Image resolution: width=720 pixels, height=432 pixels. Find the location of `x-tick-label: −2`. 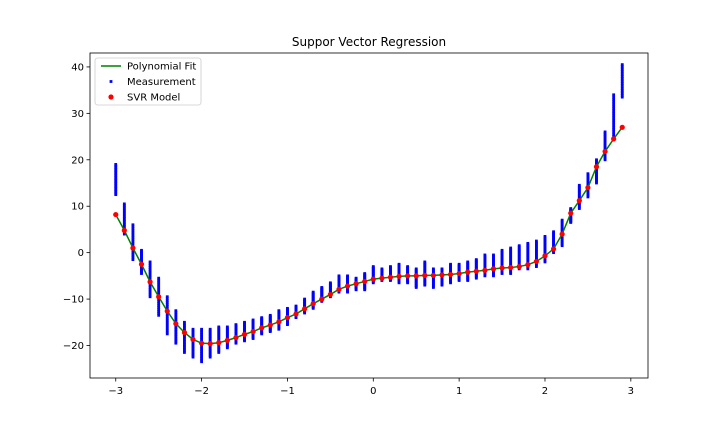

x-tick-label: −2 is located at coordinates (201, 391).